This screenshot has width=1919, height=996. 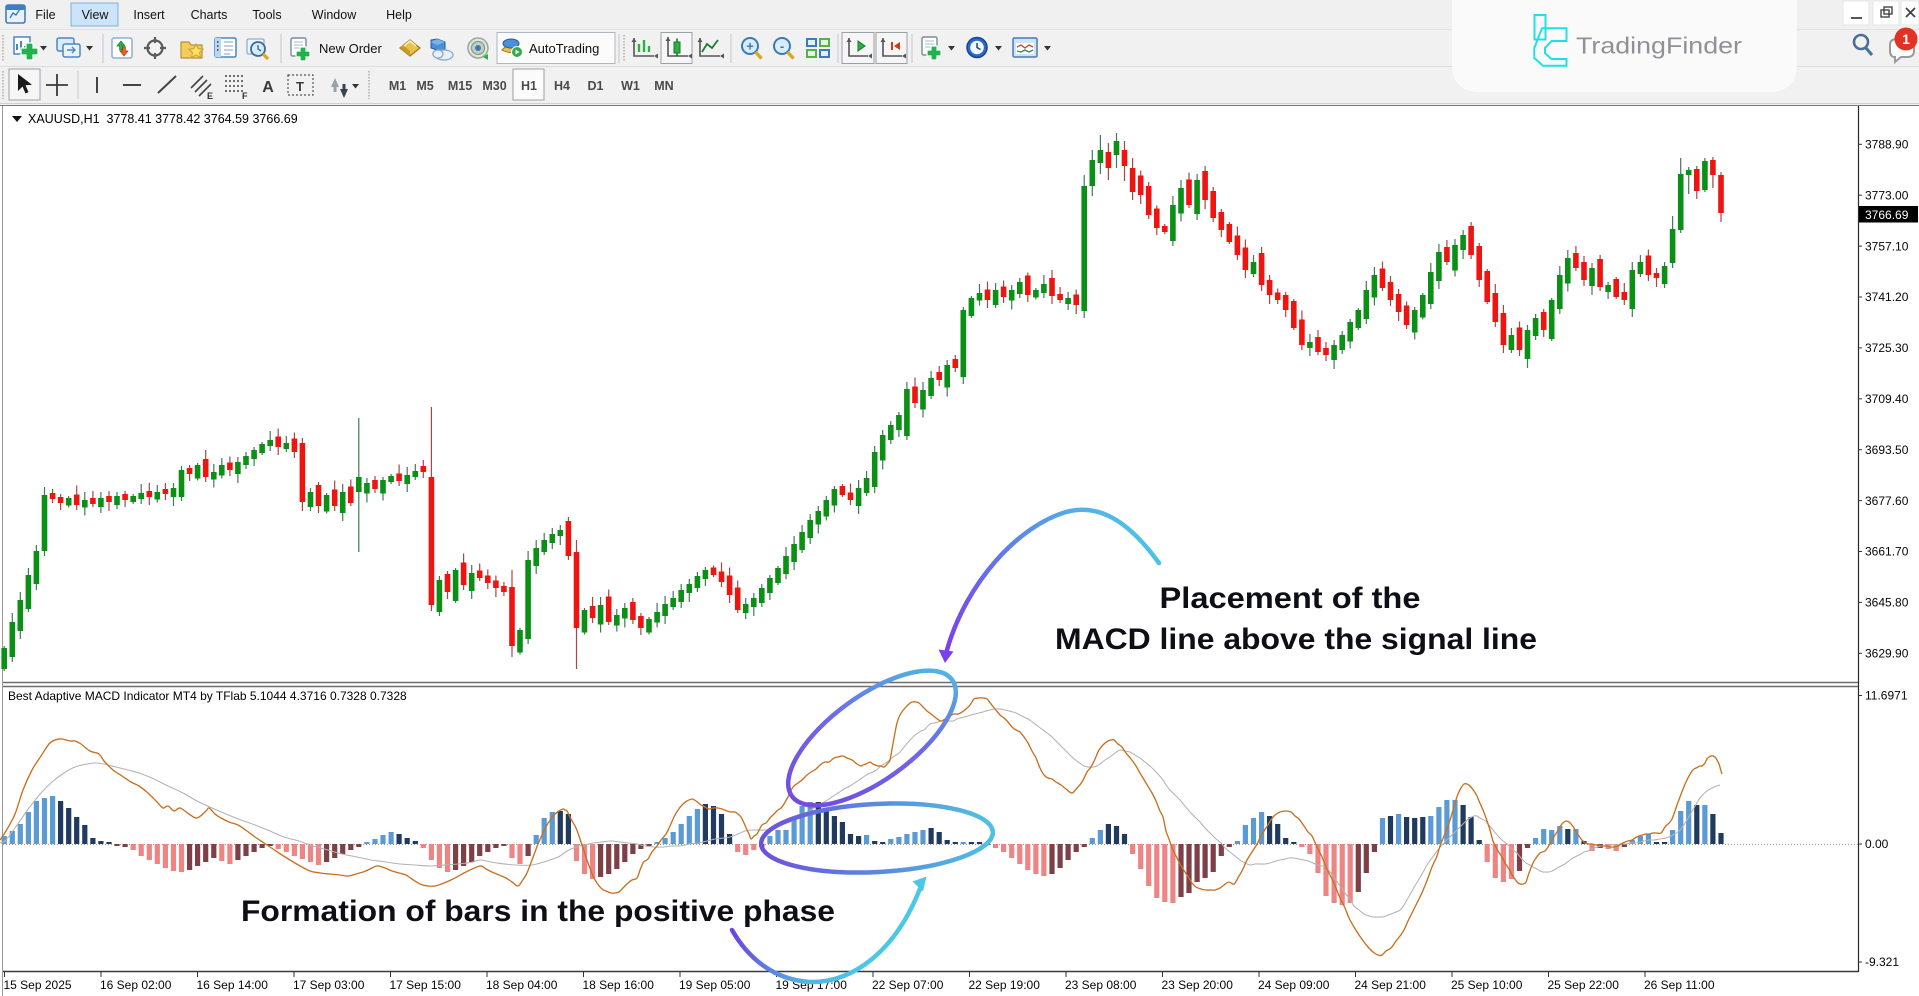 I want to click on svg-text: 23 Sep 20:00, so click(x=1198, y=985).